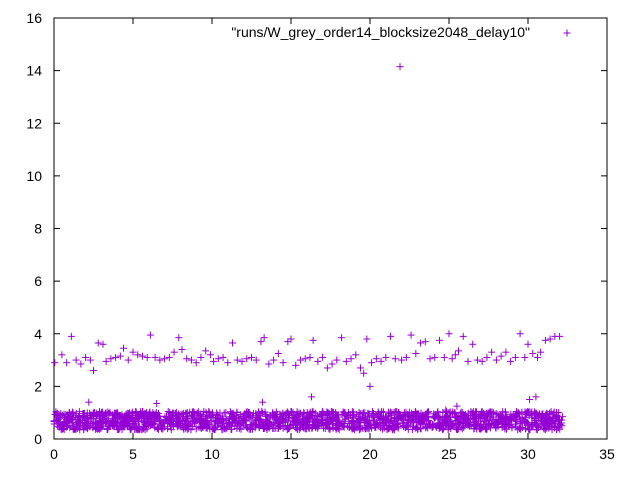 This screenshot has height=480, width=640. What do you see at coordinates (449, 454) in the screenshot?
I see `x-tick-label: 25` at bounding box center [449, 454].